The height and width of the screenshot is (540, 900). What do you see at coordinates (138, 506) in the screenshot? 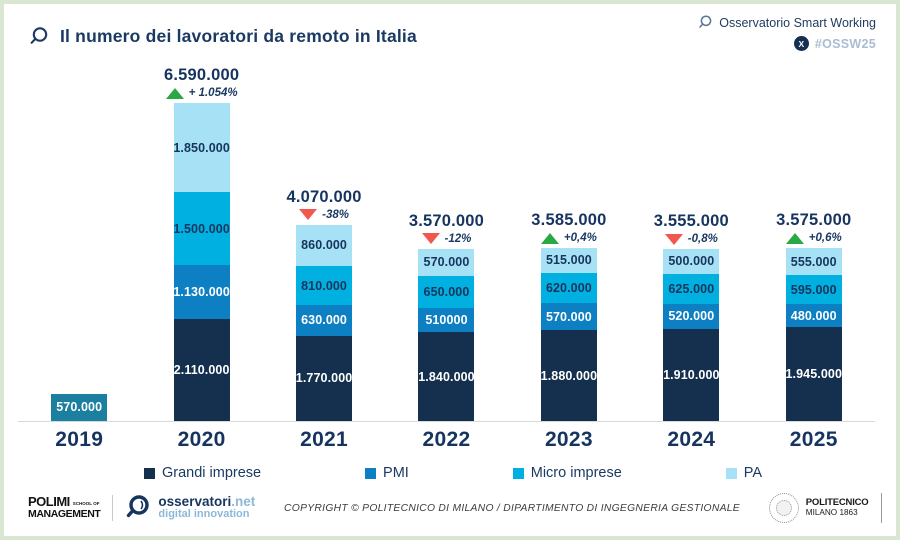
I see `osservatori-magnifier-icon` at bounding box center [138, 506].